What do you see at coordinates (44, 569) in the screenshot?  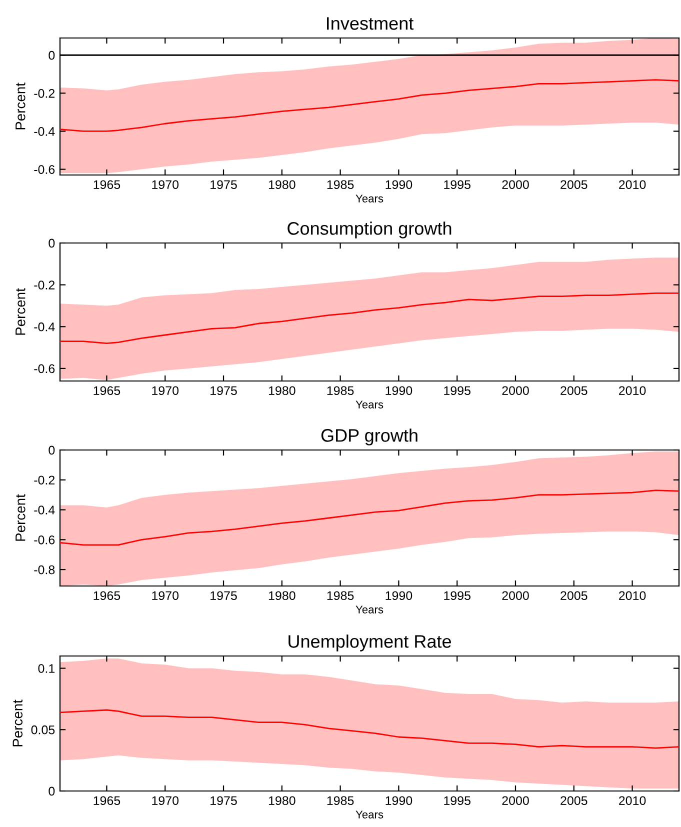 I see `y-tick-label: -0.8` at bounding box center [44, 569].